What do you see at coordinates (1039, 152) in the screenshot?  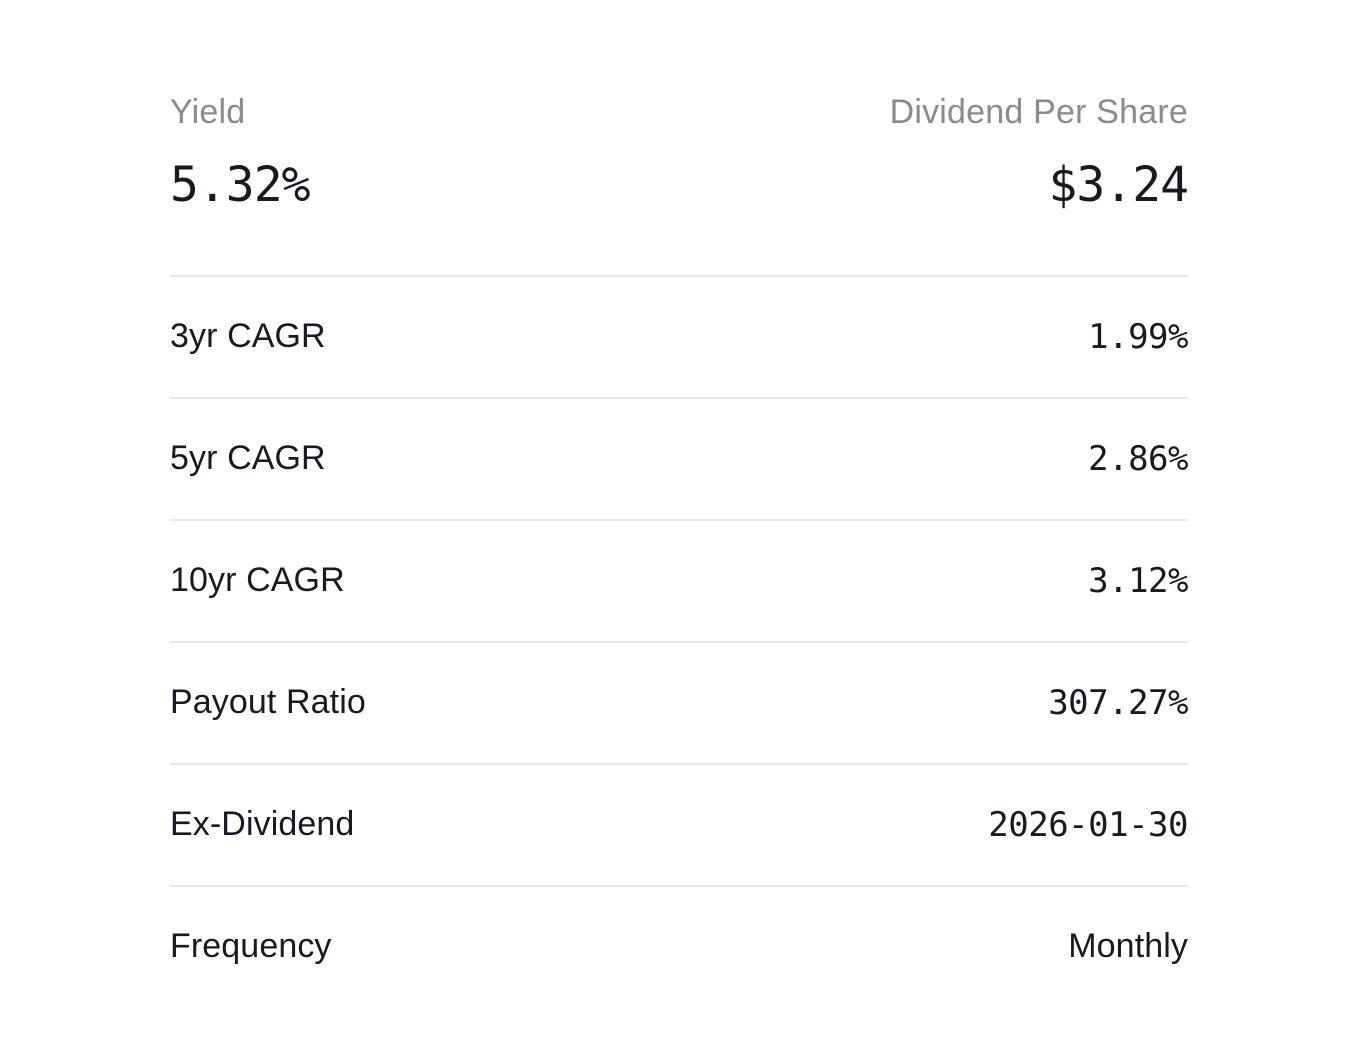 I see `dividend-per-share-column: Dividend Per Share $3.24` at bounding box center [1039, 152].